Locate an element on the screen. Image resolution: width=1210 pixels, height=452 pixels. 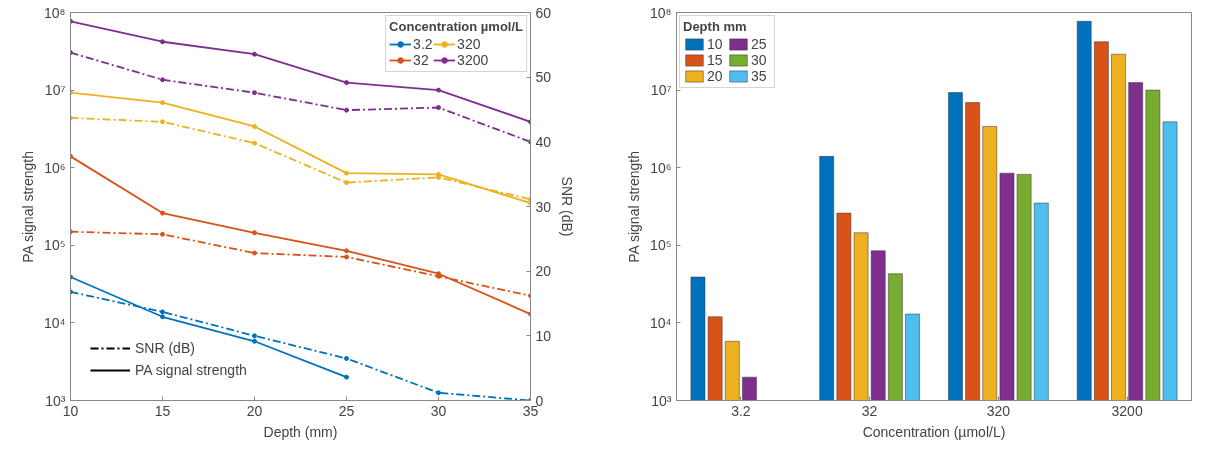
y2-tick-label: 0 is located at coordinates (539, 400).